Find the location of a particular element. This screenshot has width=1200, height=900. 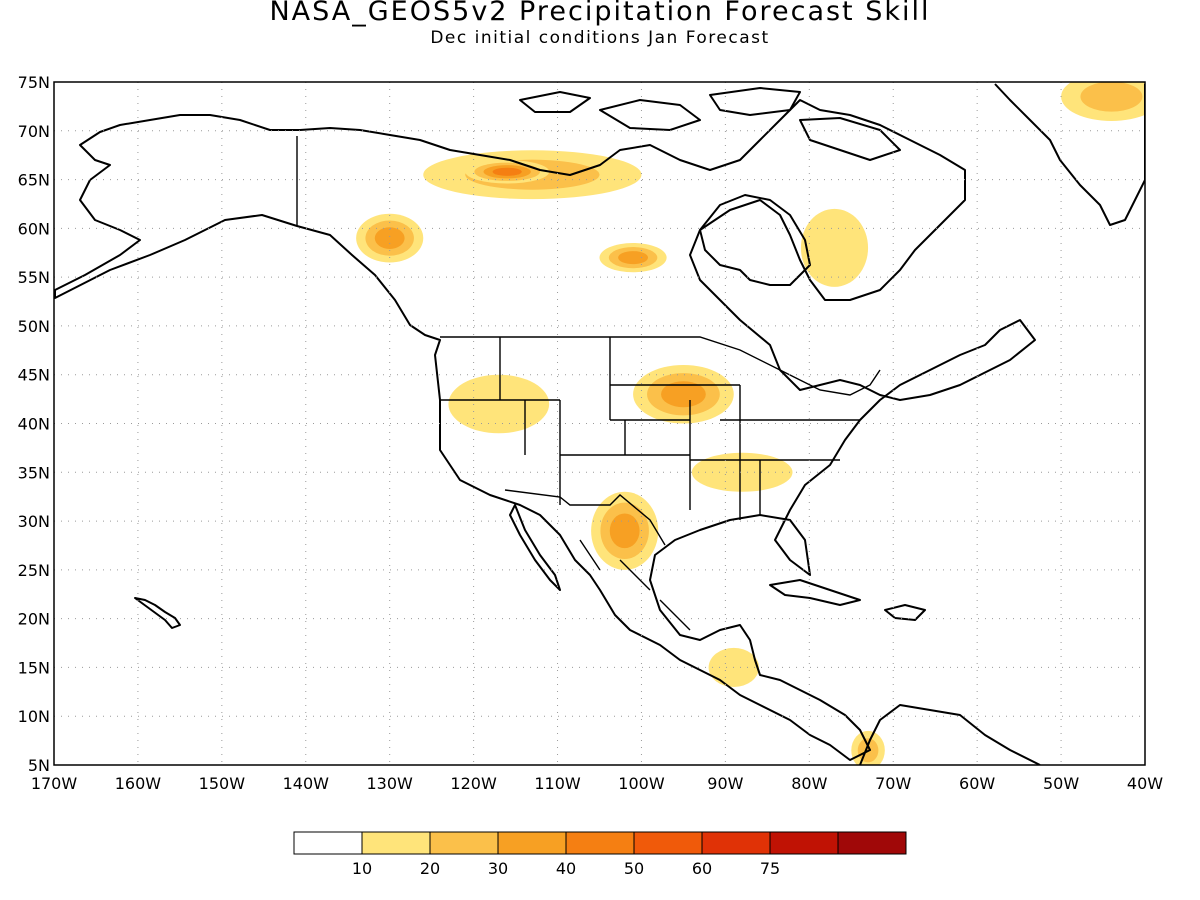

lat-label: 25N is located at coordinates (34, 570).